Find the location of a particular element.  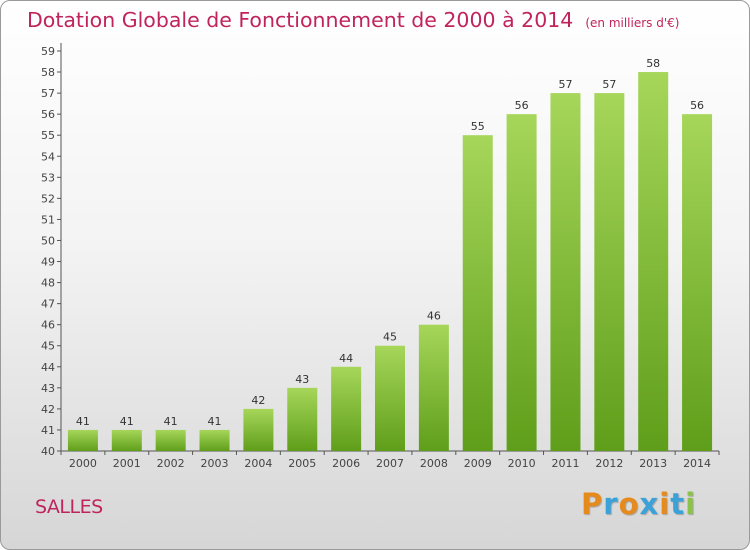

y-tick-label: 56 is located at coordinates (48, 114).